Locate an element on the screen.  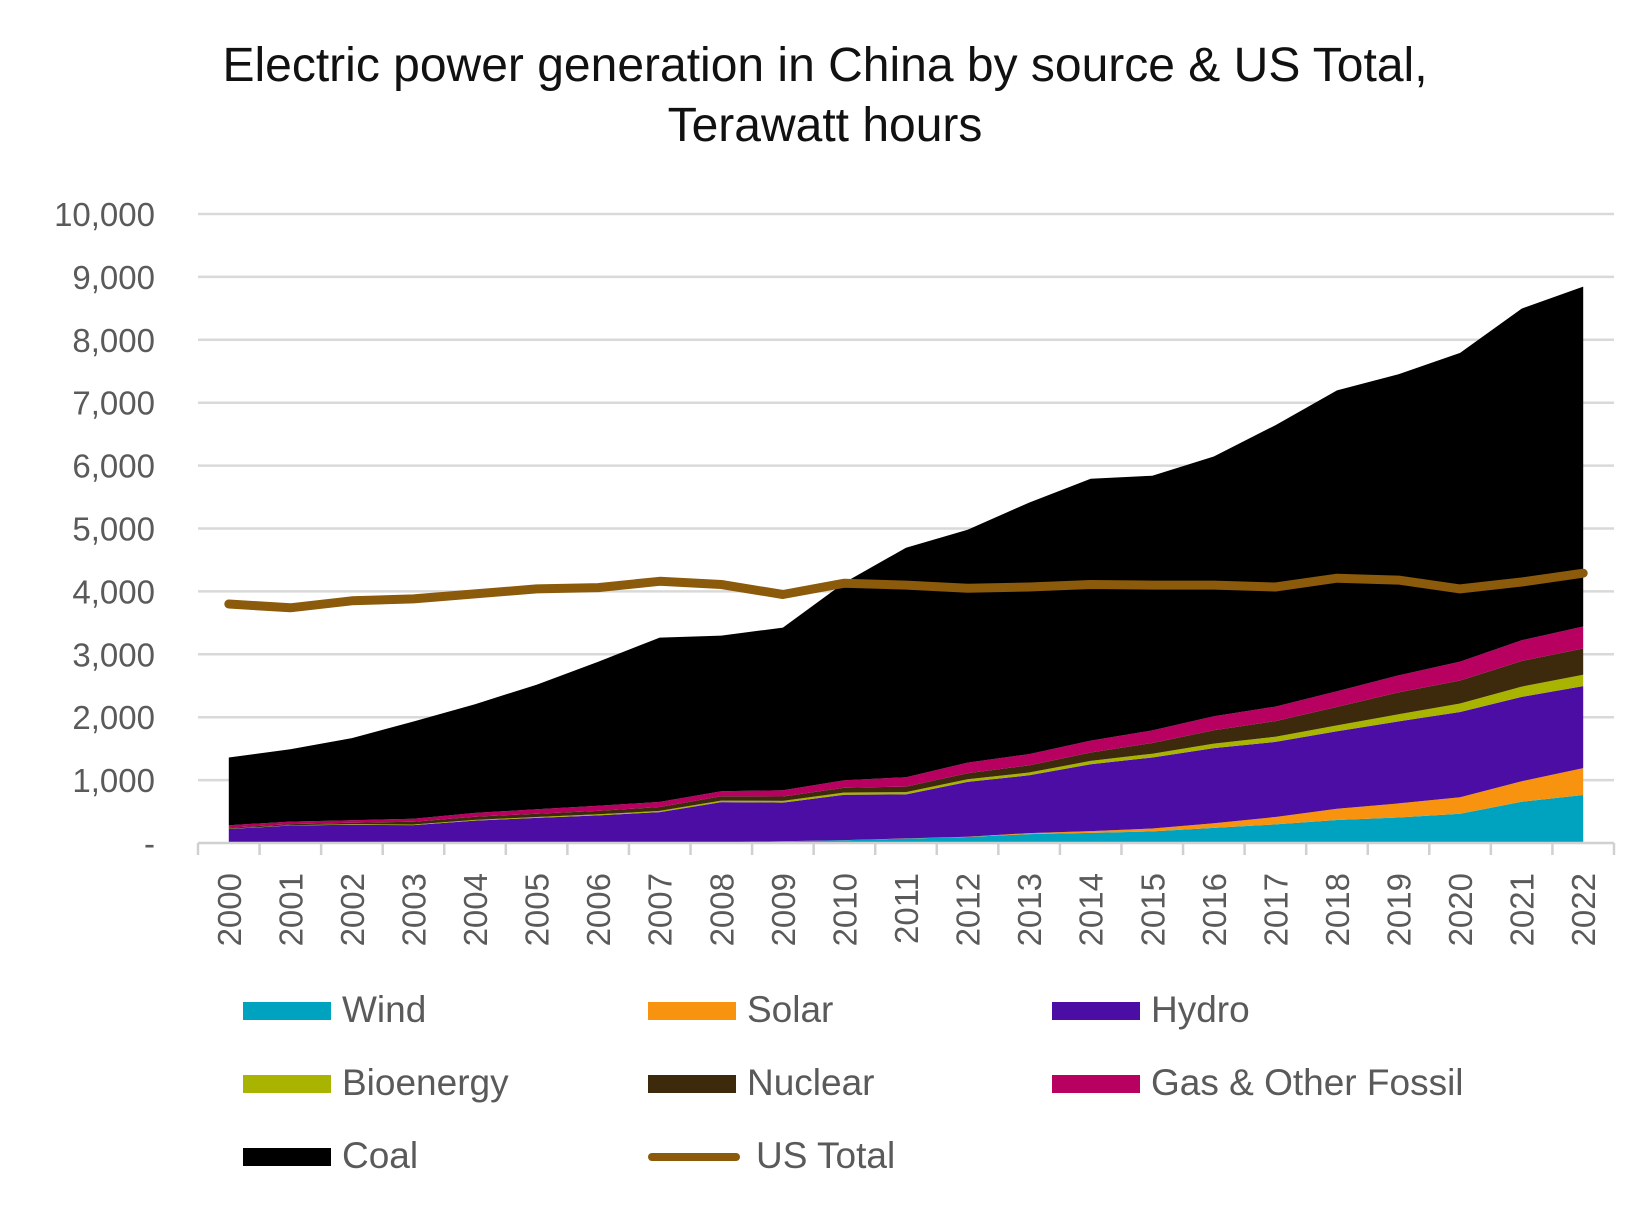
legend-label: Bioenergy is located at coordinates (425, 1082).